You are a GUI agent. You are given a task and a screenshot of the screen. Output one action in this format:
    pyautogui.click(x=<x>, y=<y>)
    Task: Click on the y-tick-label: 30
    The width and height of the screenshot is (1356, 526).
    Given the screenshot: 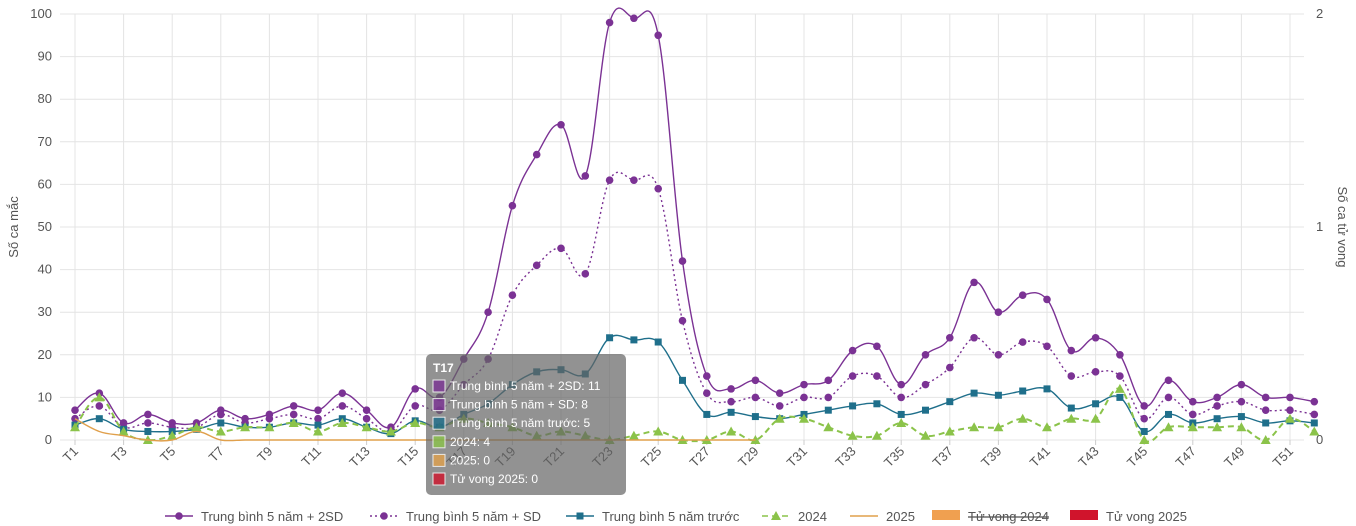 What is the action you would take?
    pyautogui.click(x=45, y=311)
    